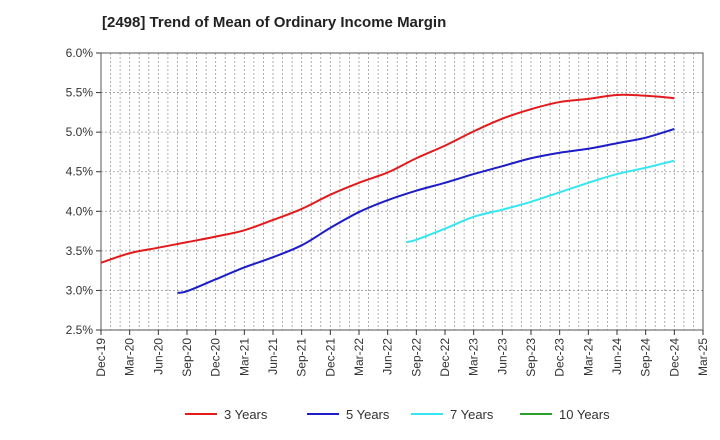 The height and width of the screenshot is (440, 720). What do you see at coordinates (359, 357) in the screenshot?
I see `x-tick-label: Mar-22` at bounding box center [359, 357].